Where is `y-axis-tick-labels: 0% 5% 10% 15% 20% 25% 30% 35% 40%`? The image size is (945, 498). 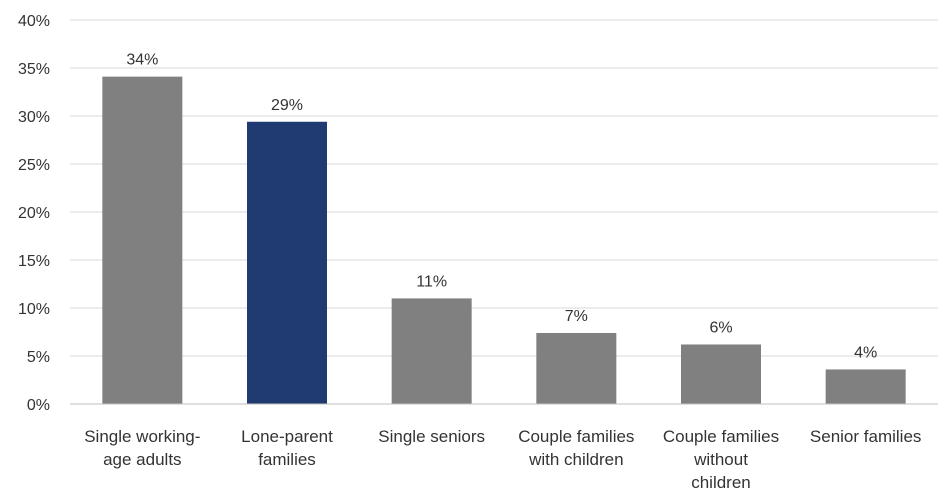
y-axis-tick-labels: 0% 5% 10% 15% 20% 25% 30% 35% 40% is located at coordinates (34, 213).